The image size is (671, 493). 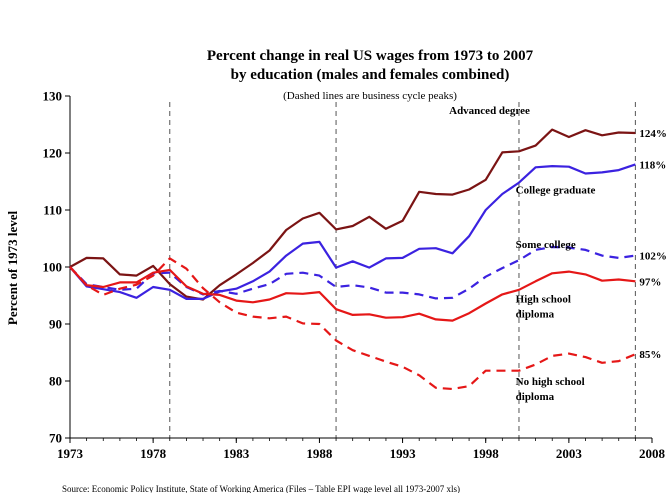 I want to click on x-tick-label: 1988, so click(x=319, y=453).